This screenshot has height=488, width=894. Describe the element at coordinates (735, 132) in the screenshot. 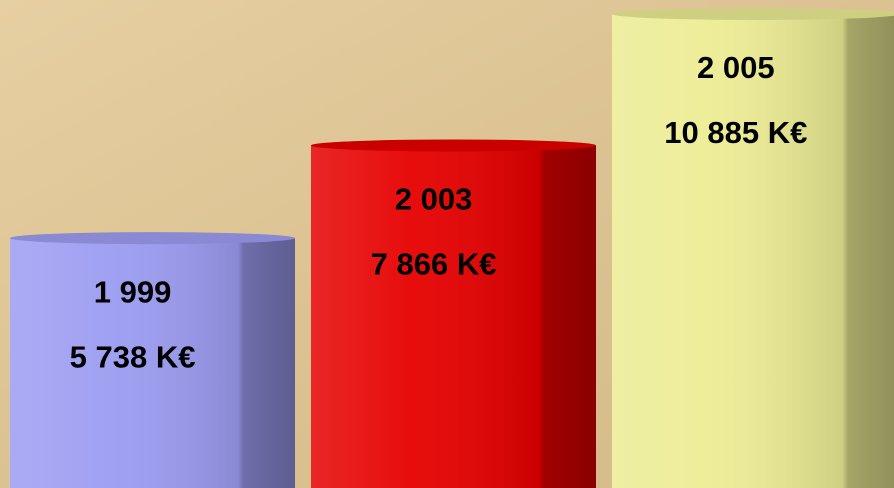

I see `value-label: 10 885 K€` at that location.